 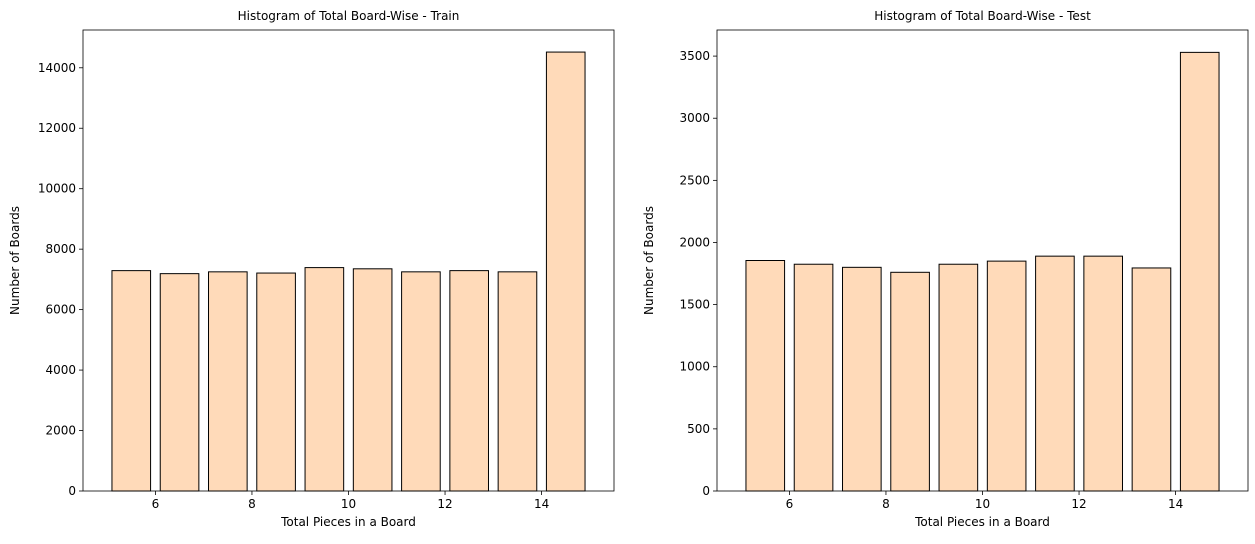 I want to click on y-tick-label: 12000, so click(x=57, y=128).